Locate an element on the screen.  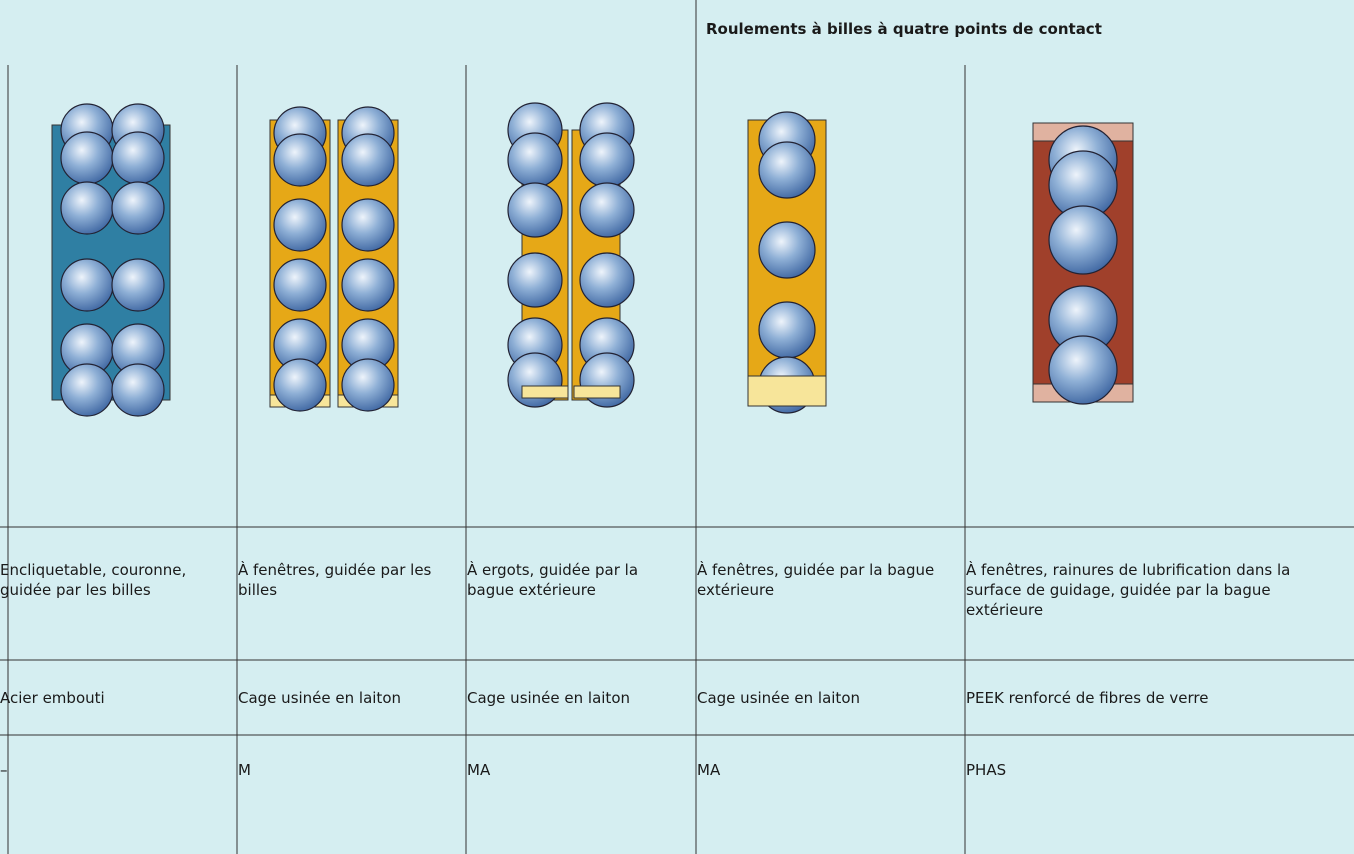
table-cell: PHAS is located at coordinates (986, 770).